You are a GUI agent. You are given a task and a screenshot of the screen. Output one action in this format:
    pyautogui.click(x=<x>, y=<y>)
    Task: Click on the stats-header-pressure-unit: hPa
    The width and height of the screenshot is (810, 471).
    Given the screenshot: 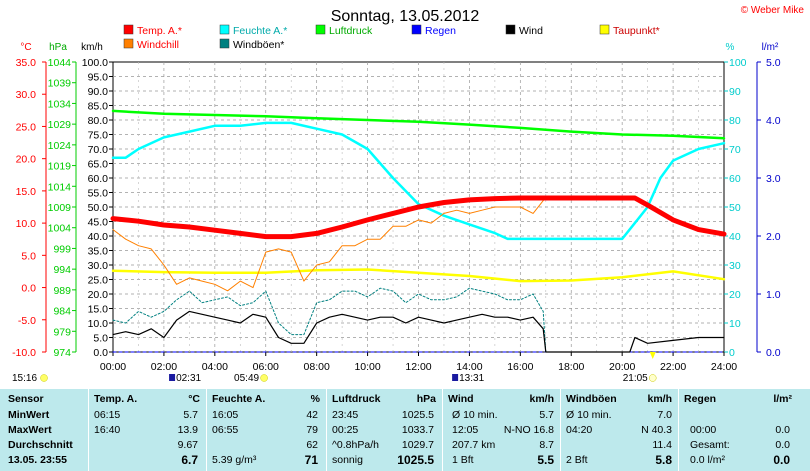 What is the action you would take?
    pyautogui.click(x=426, y=399)
    